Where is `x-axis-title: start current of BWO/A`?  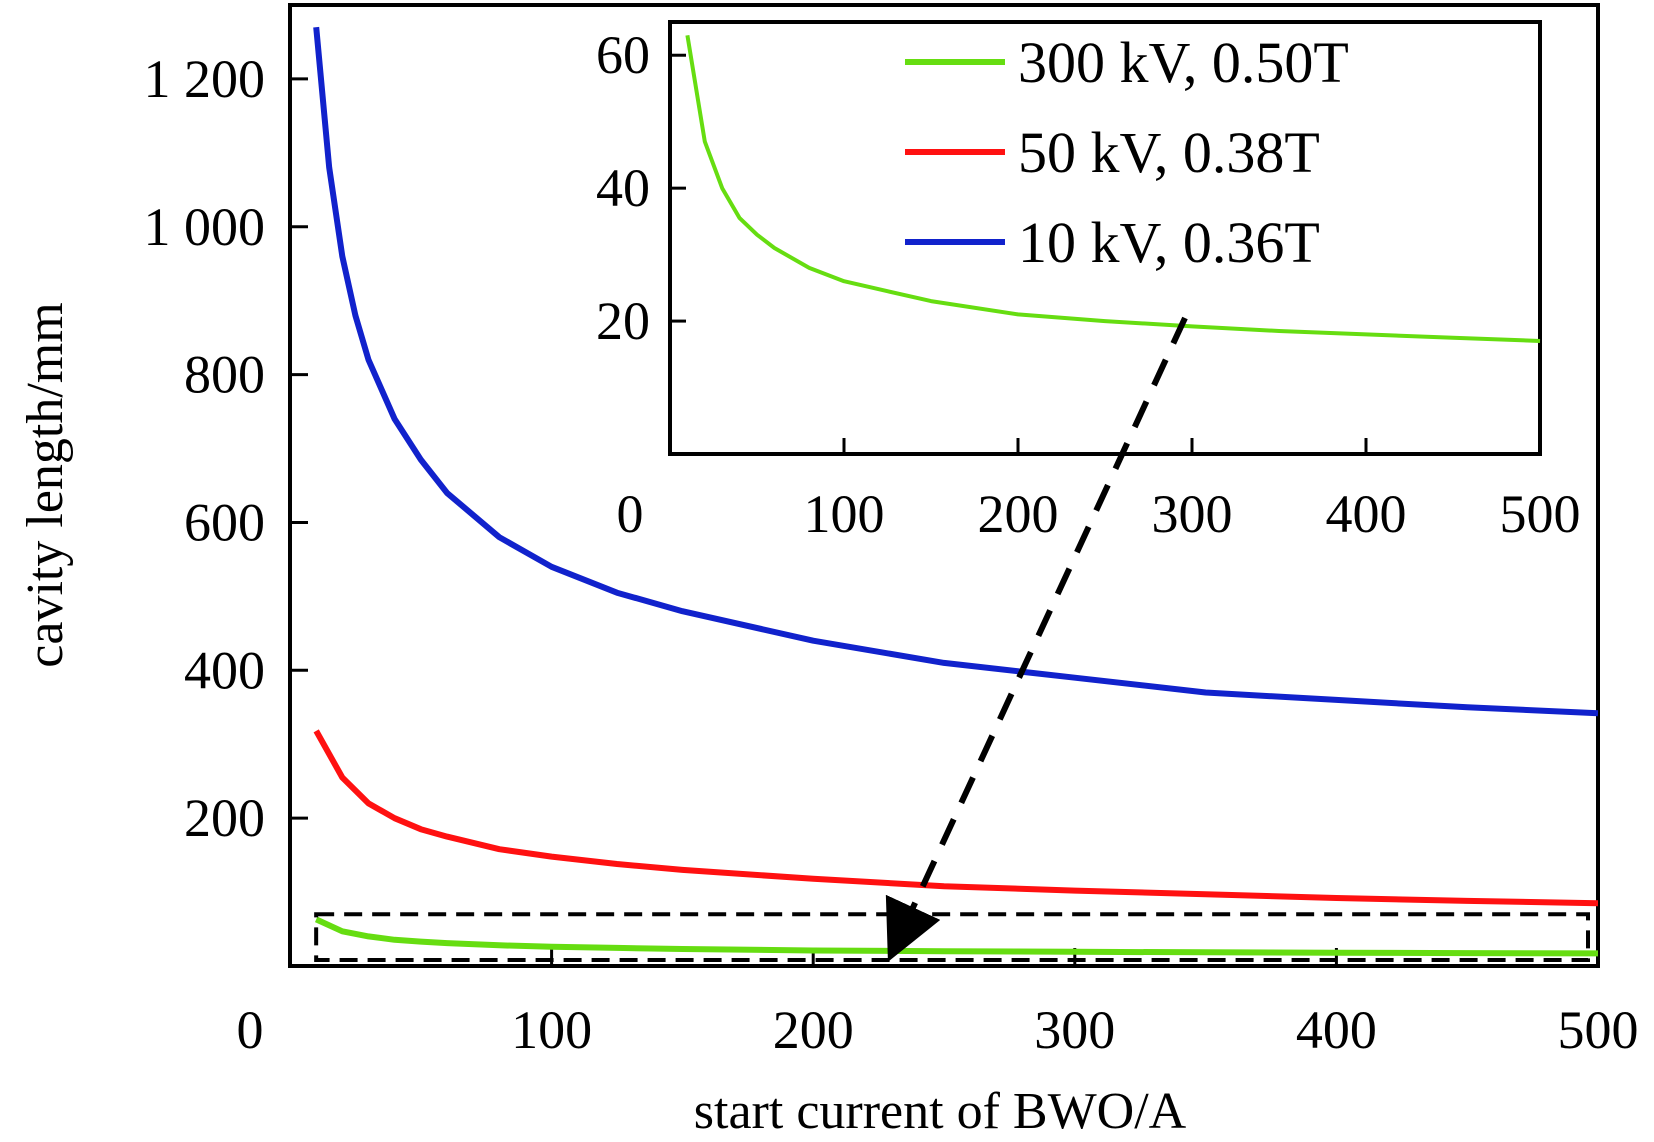
x-axis-title: start current of BWO/A is located at coordinates (940, 1111).